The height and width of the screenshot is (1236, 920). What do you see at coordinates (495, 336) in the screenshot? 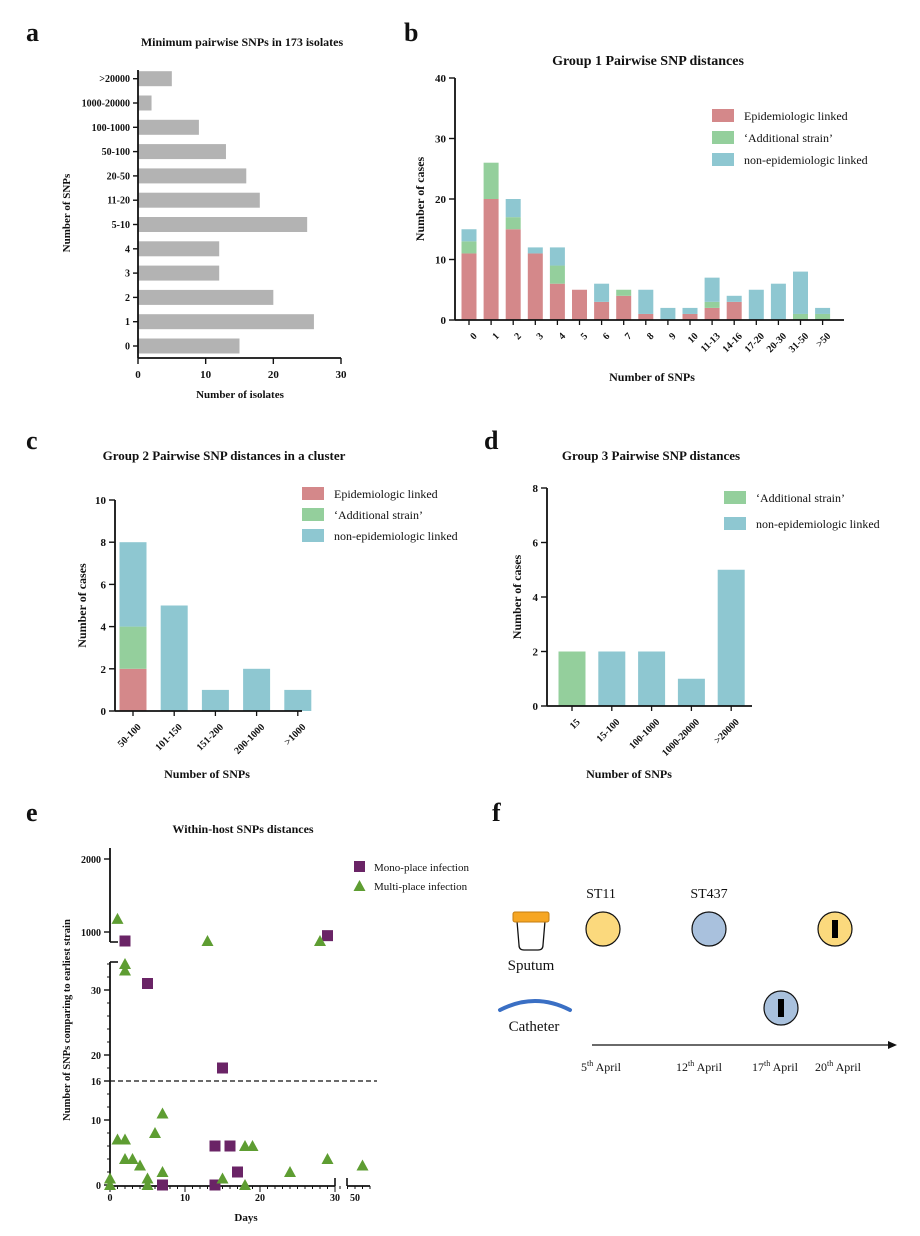
I see `chart-b-xtick-label: 1` at bounding box center [495, 336].